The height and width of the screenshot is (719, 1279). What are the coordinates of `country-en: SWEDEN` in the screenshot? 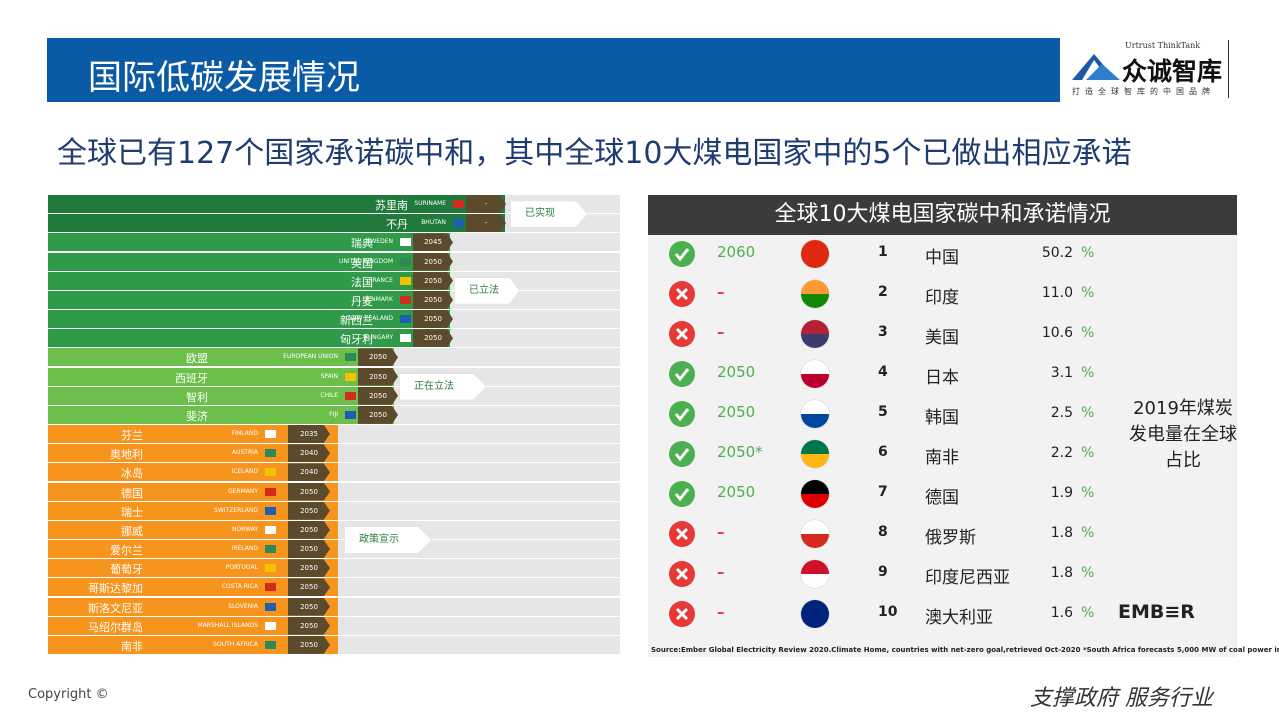 It's located at (379, 242).